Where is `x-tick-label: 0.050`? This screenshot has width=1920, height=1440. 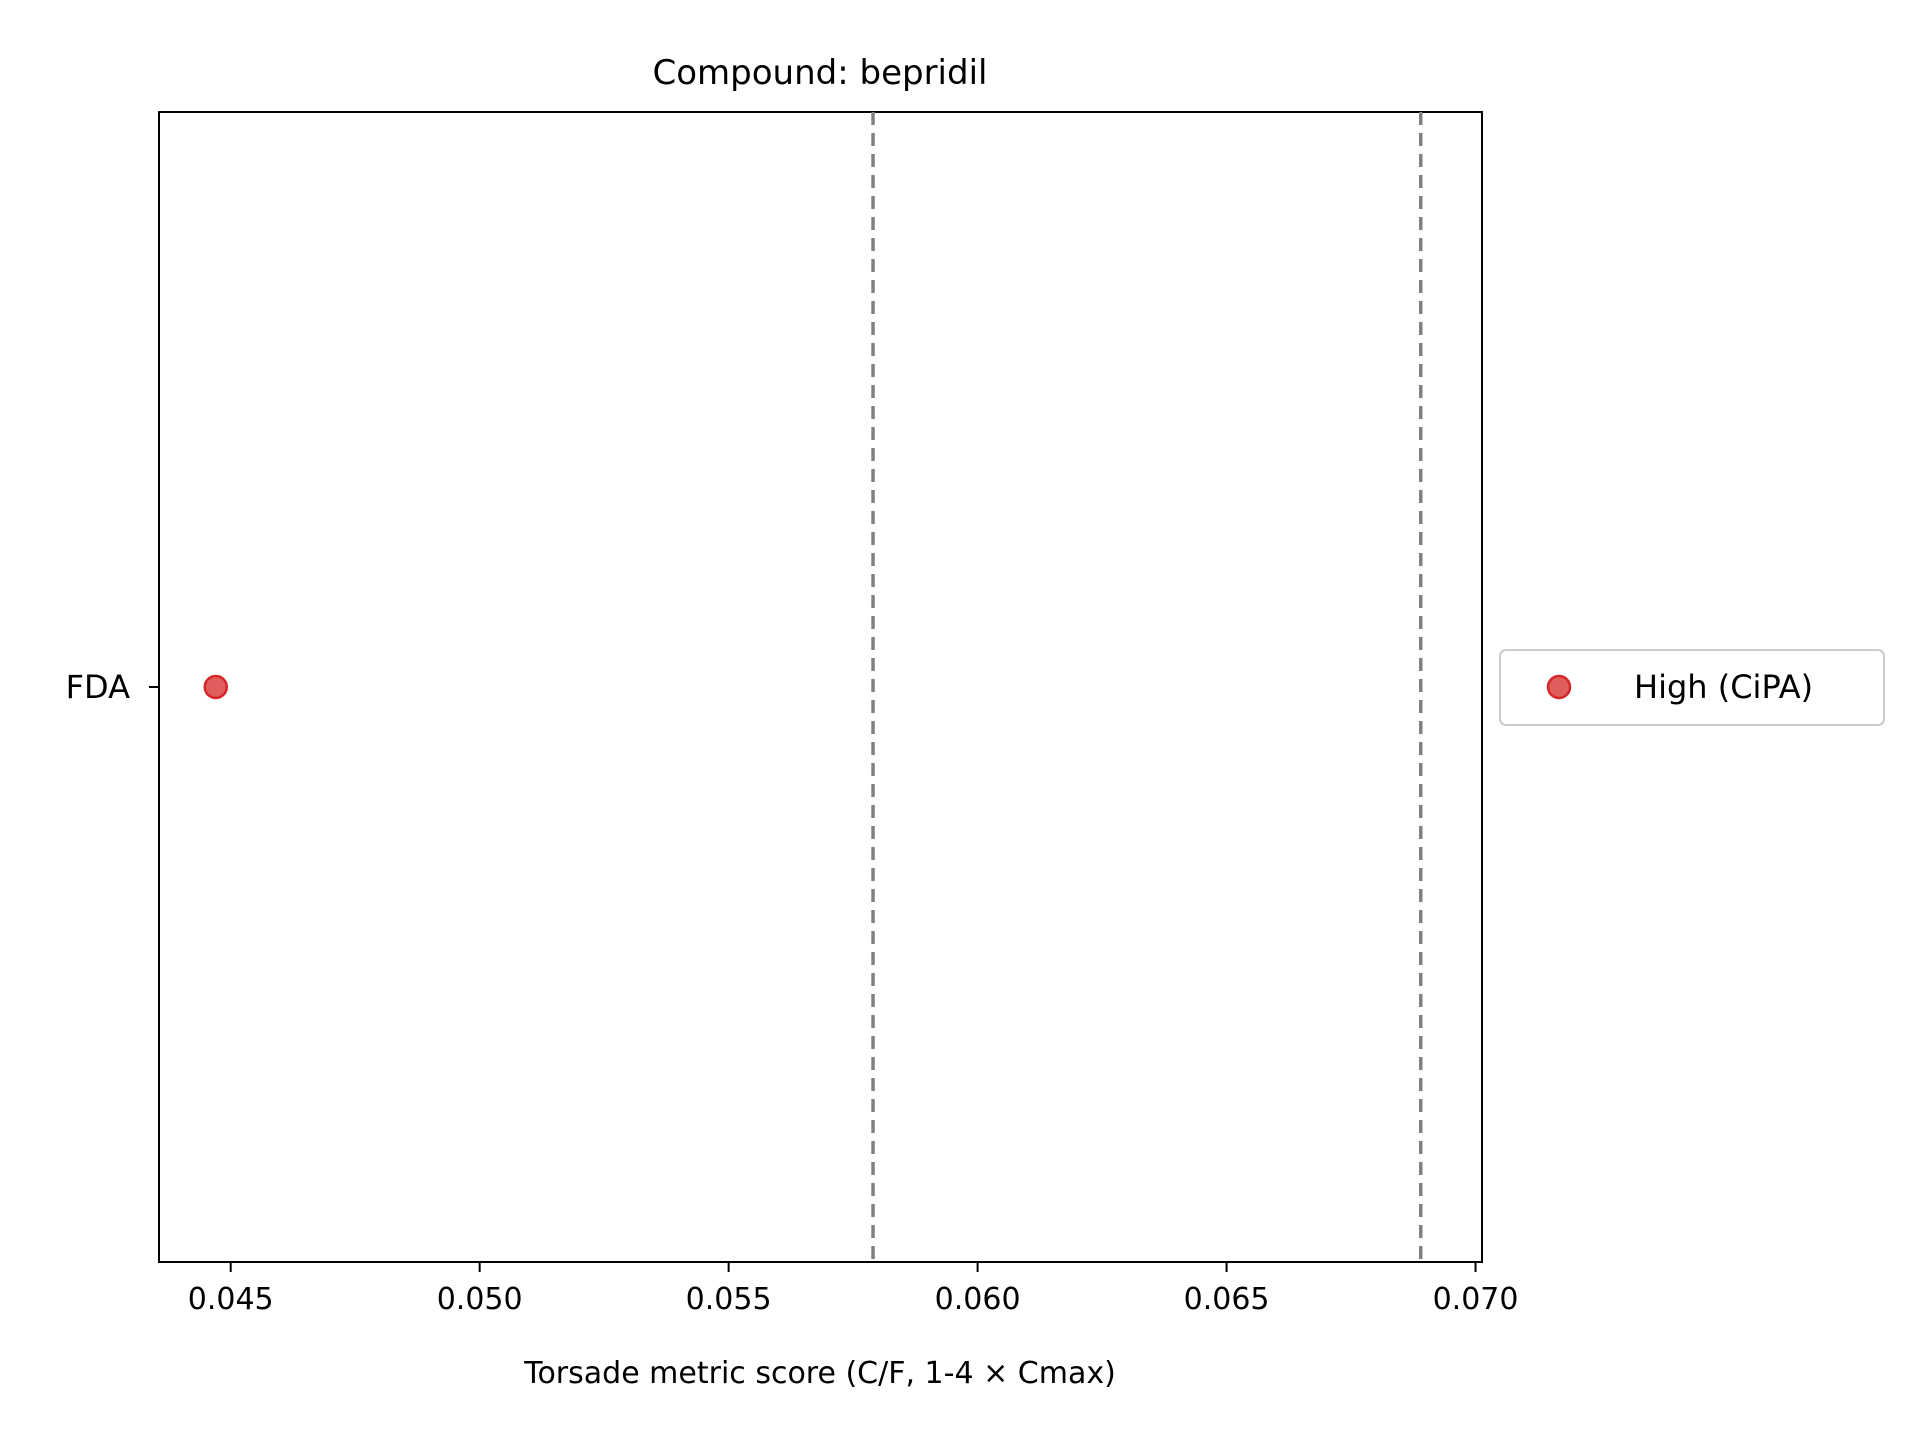 x-tick-label: 0.050 is located at coordinates (480, 1299).